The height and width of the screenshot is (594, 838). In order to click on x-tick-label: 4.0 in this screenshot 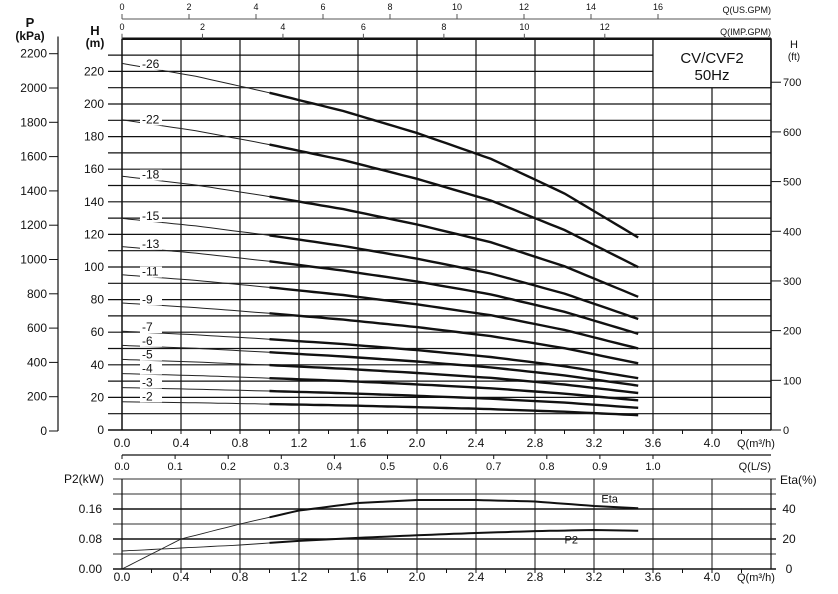, I will do `click(712, 443)`.